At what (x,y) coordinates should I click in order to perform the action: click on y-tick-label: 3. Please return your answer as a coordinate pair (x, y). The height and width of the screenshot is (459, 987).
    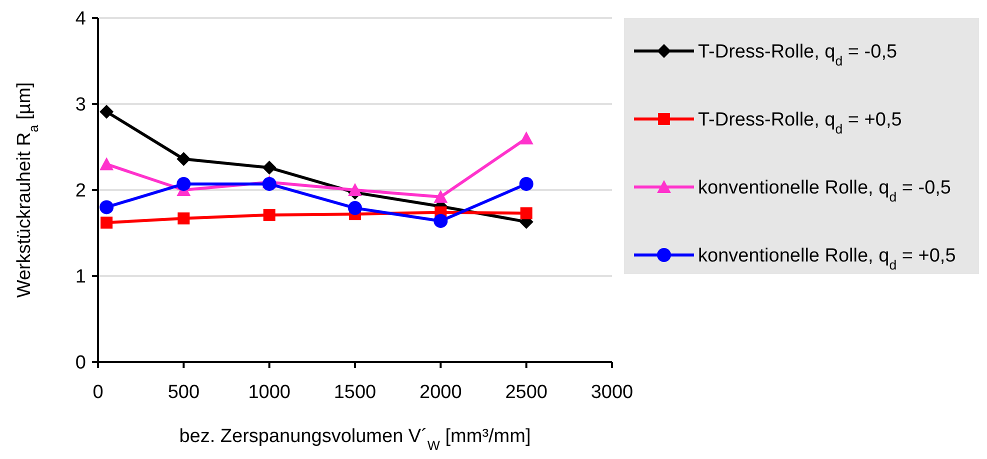
    Looking at the image, I should click on (80, 105).